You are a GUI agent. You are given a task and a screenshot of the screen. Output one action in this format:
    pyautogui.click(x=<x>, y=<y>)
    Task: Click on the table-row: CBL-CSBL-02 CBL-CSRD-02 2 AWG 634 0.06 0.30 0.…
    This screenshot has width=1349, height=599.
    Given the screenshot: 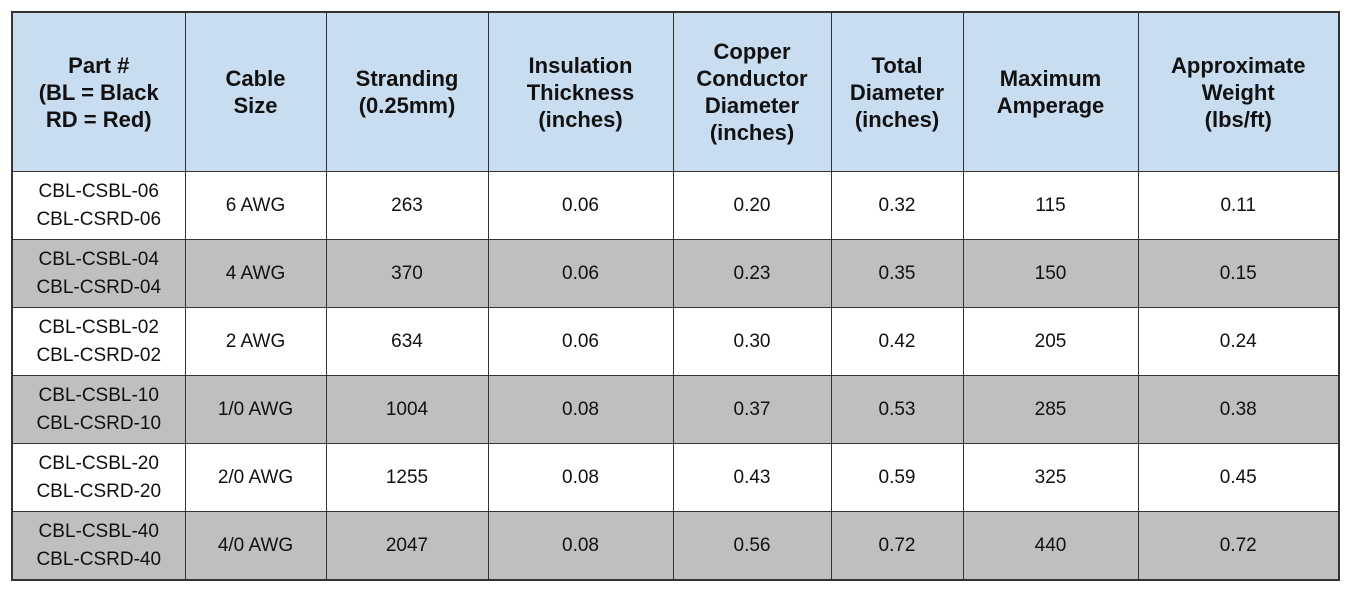 What is the action you would take?
    pyautogui.click(x=675, y=341)
    